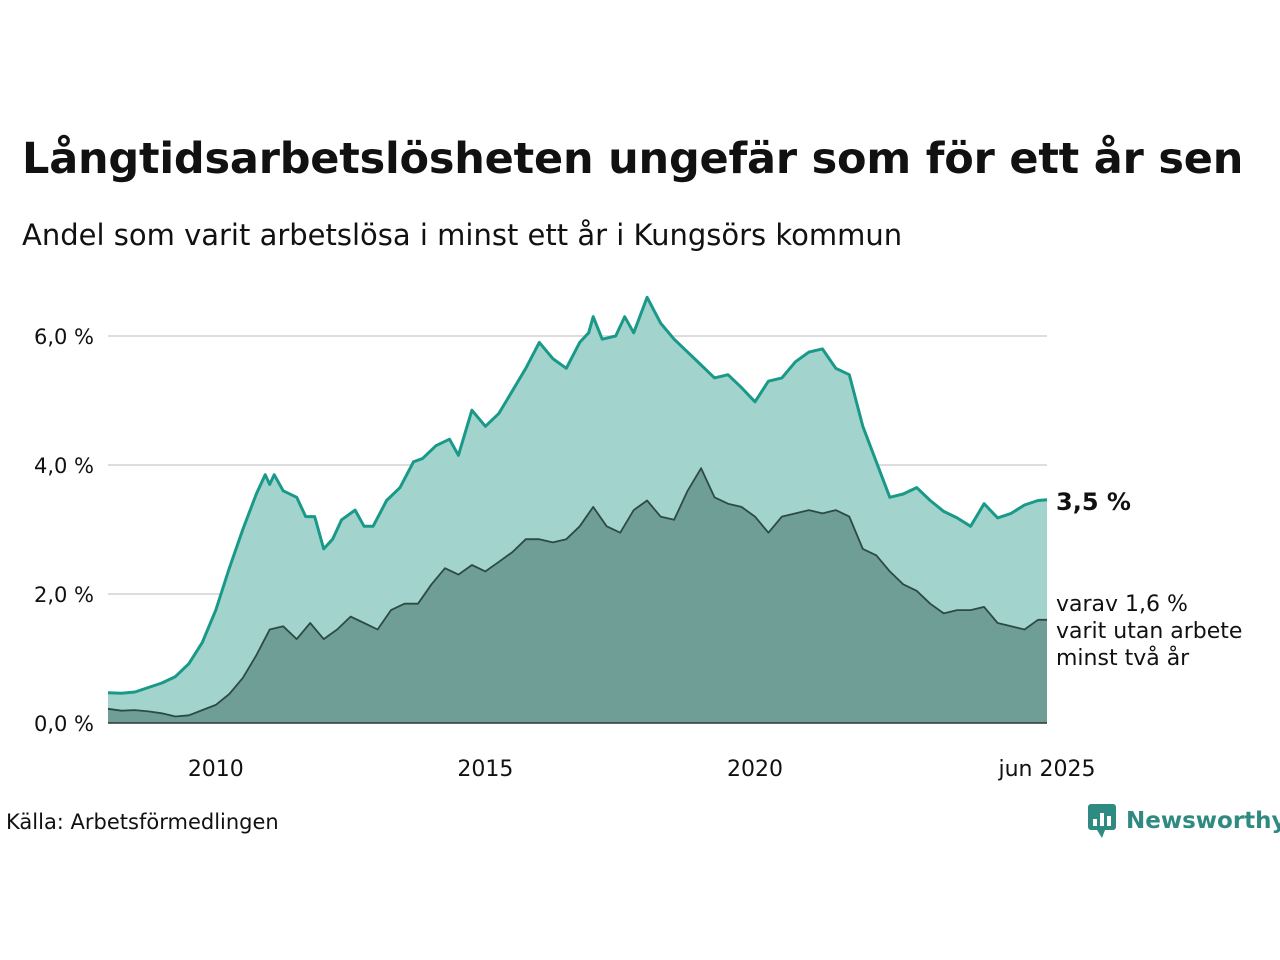 The width and height of the screenshot is (1280, 960). What do you see at coordinates (64, 466) in the screenshot?
I see `y-tick-label: 4,0 %` at bounding box center [64, 466].